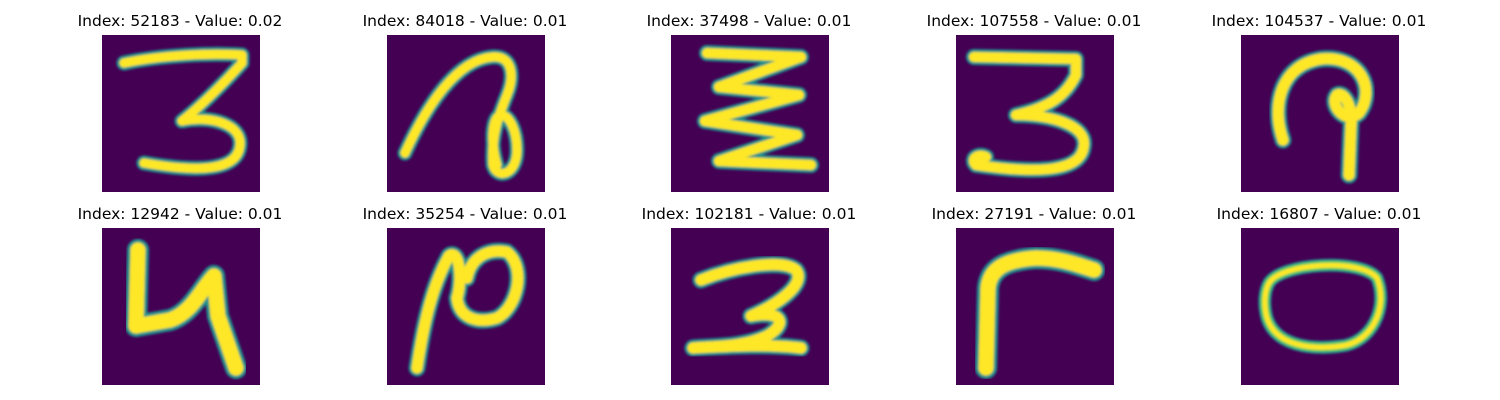  Describe the element at coordinates (180, 214) in the screenshot. I see `panel-title: Index: 12942 - Value: 0.01` at that location.